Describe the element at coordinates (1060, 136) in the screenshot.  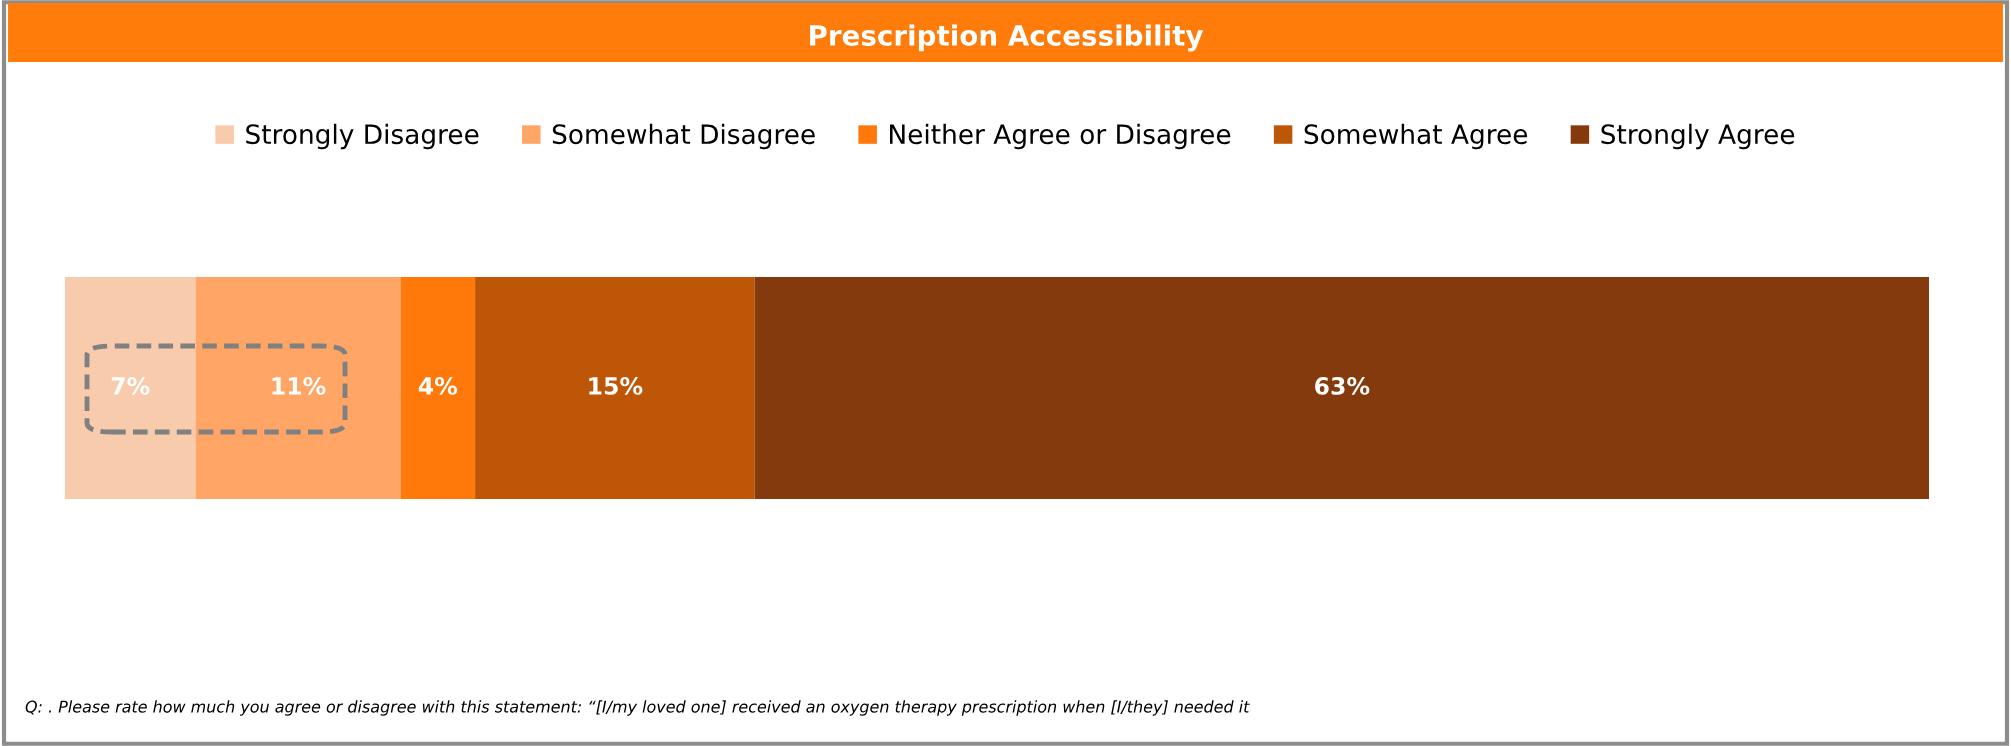
I see `legend-label: Neither Agree or Disagree` at that location.